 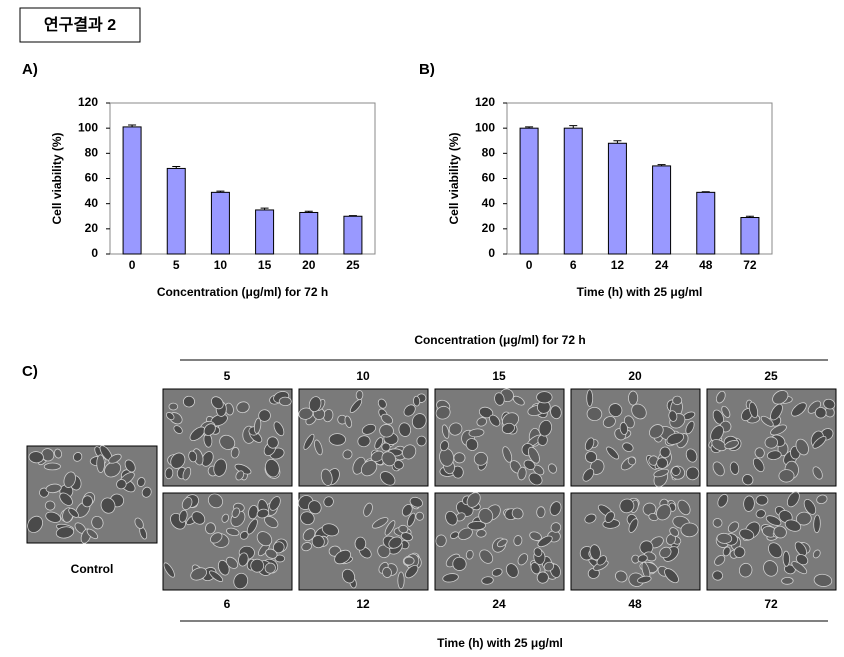 What do you see at coordinates (30, 69) in the screenshot?
I see `panel-label: A)` at bounding box center [30, 69].